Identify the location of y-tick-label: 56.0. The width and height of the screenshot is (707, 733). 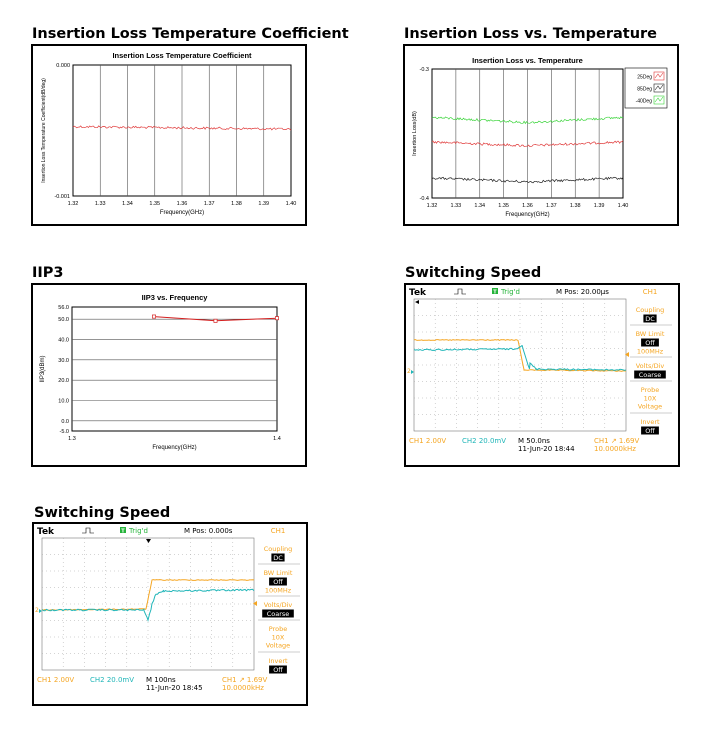
(63, 308).